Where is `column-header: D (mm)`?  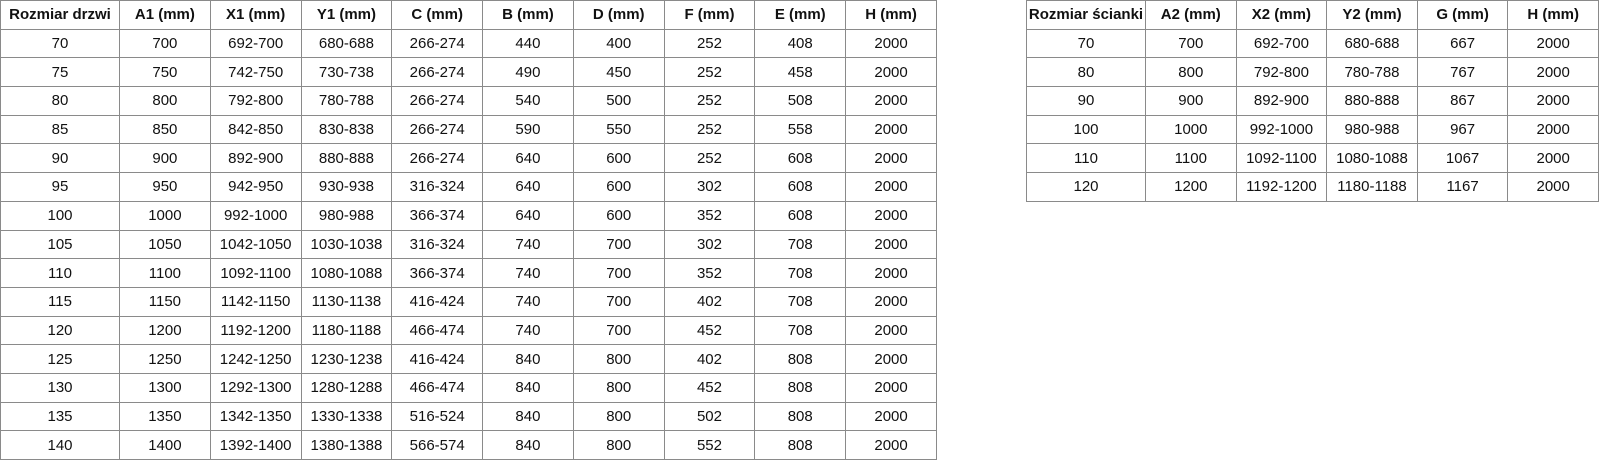 column-header: D (mm) is located at coordinates (618, 15).